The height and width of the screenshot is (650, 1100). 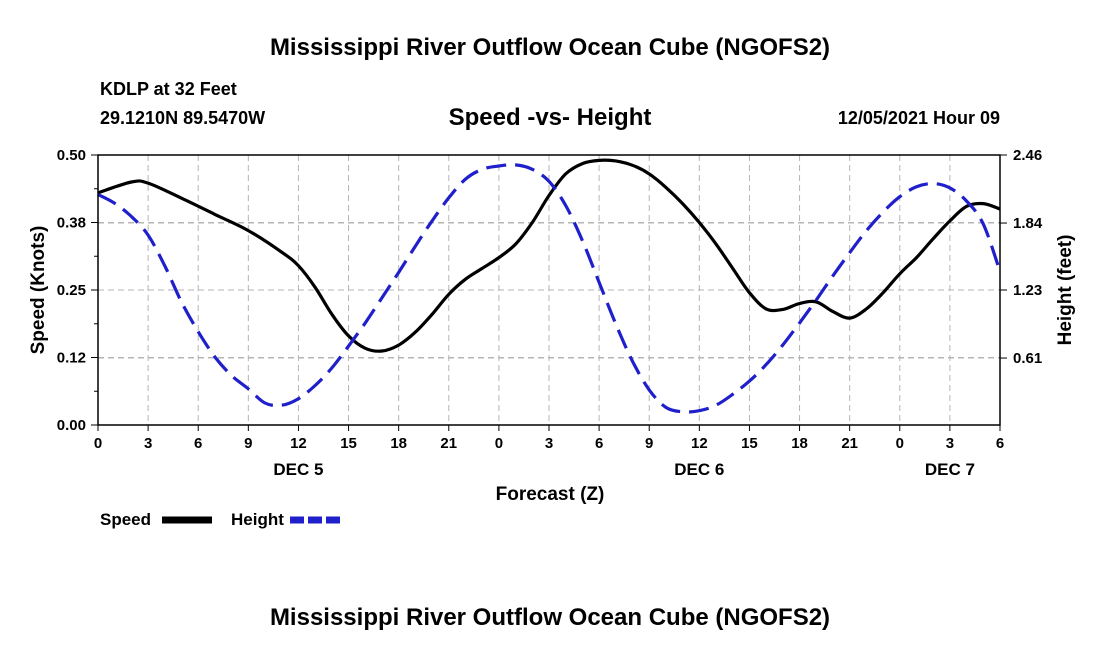 What do you see at coordinates (1028, 223) in the screenshot?
I see `y2-tick-label: 1.84` at bounding box center [1028, 223].